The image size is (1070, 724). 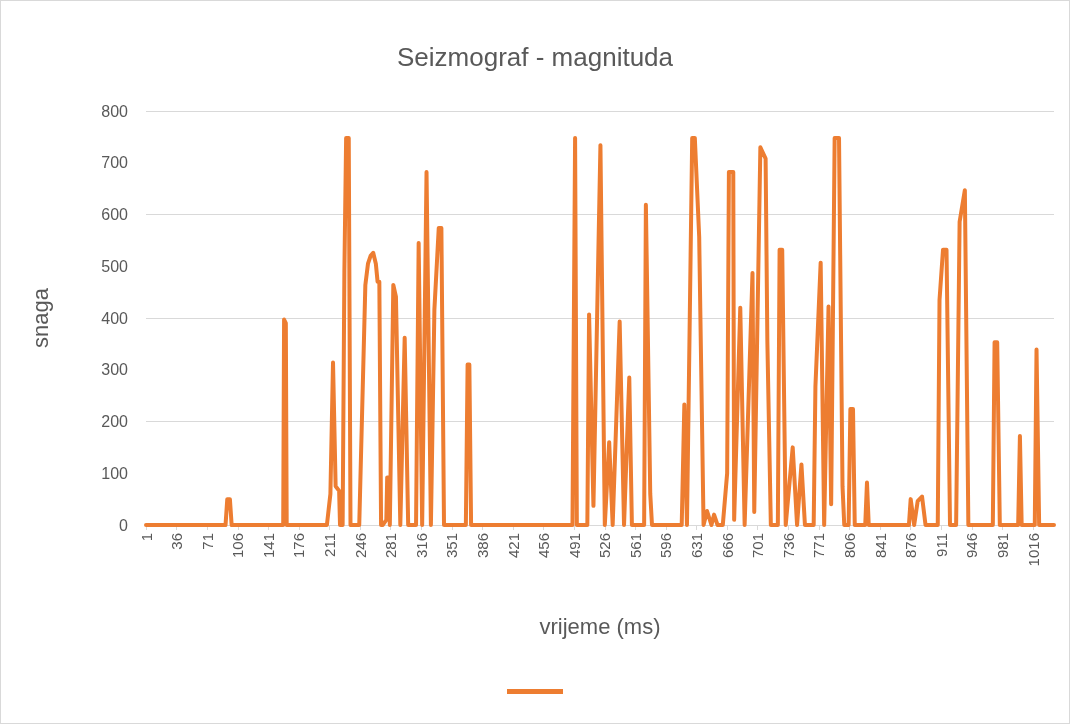 I want to click on x-tick-label: 141, so click(x=268, y=546).